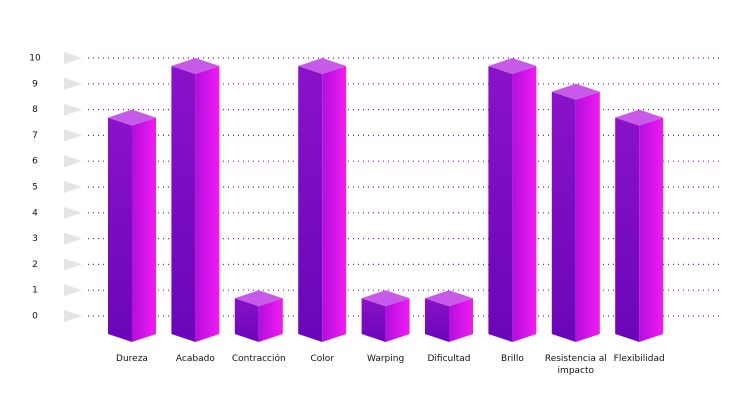  Describe the element at coordinates (322, 359) in the screenshot. I see `x-tick-label: Color` at that location.